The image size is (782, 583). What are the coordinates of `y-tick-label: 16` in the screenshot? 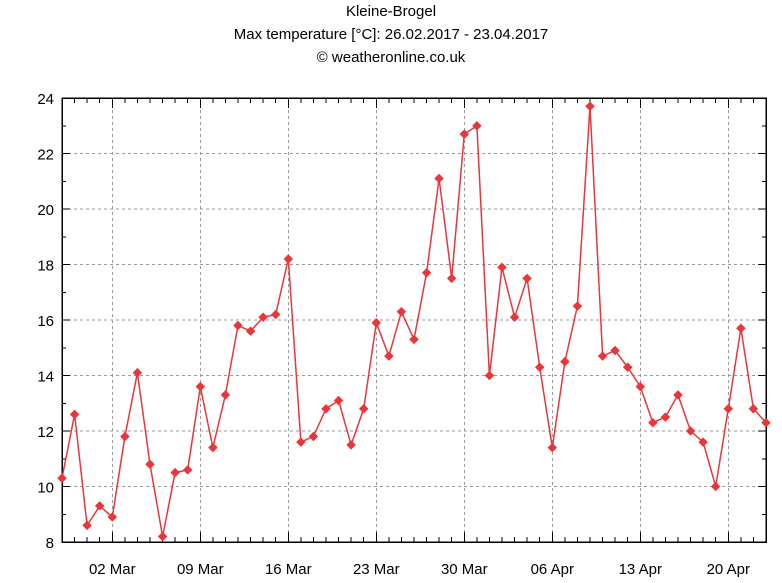 It's located at (45, 321).